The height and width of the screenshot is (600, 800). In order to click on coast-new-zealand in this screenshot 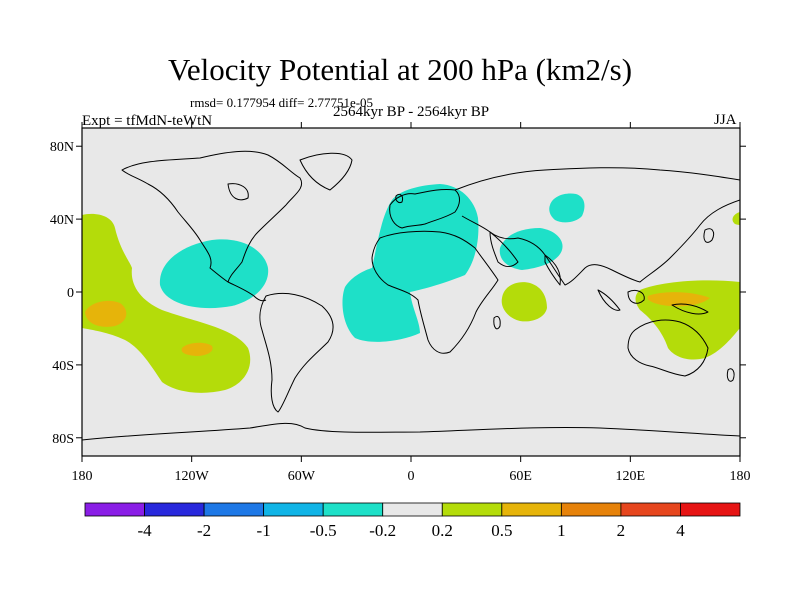, I will do `click(730, 375)`.